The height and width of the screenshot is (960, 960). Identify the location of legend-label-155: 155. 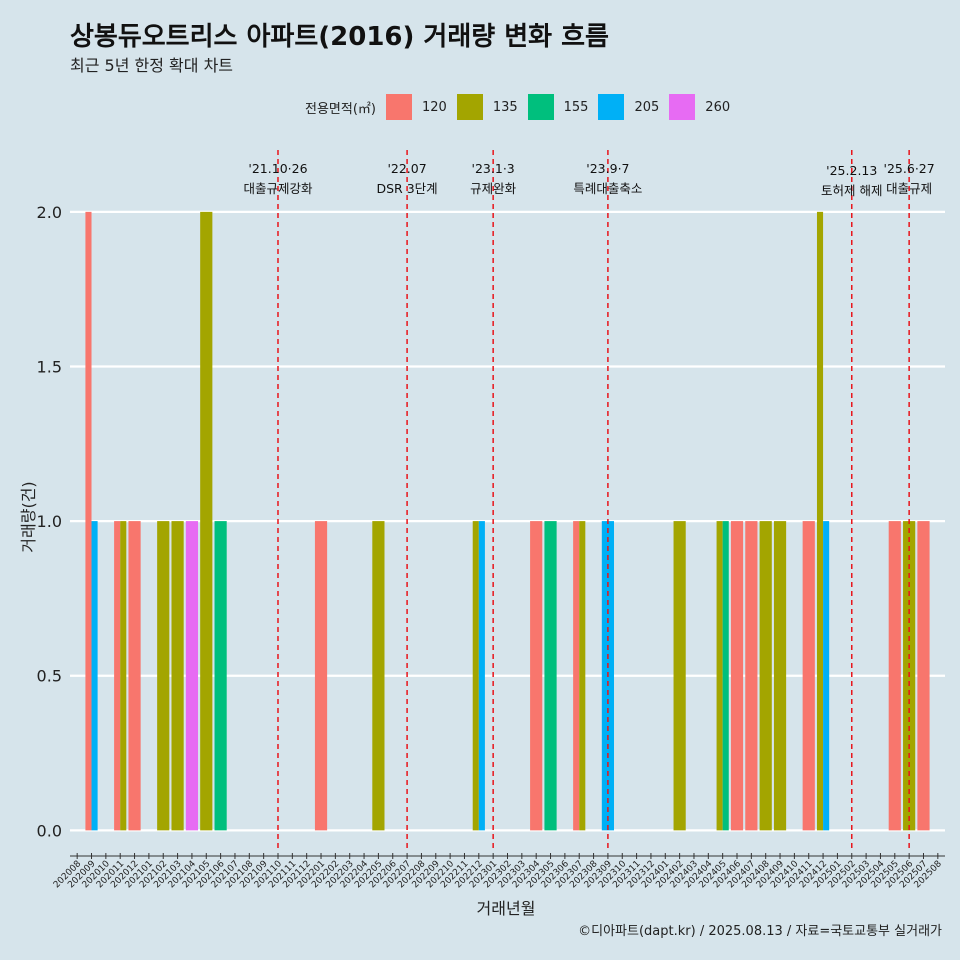
(576, 107).